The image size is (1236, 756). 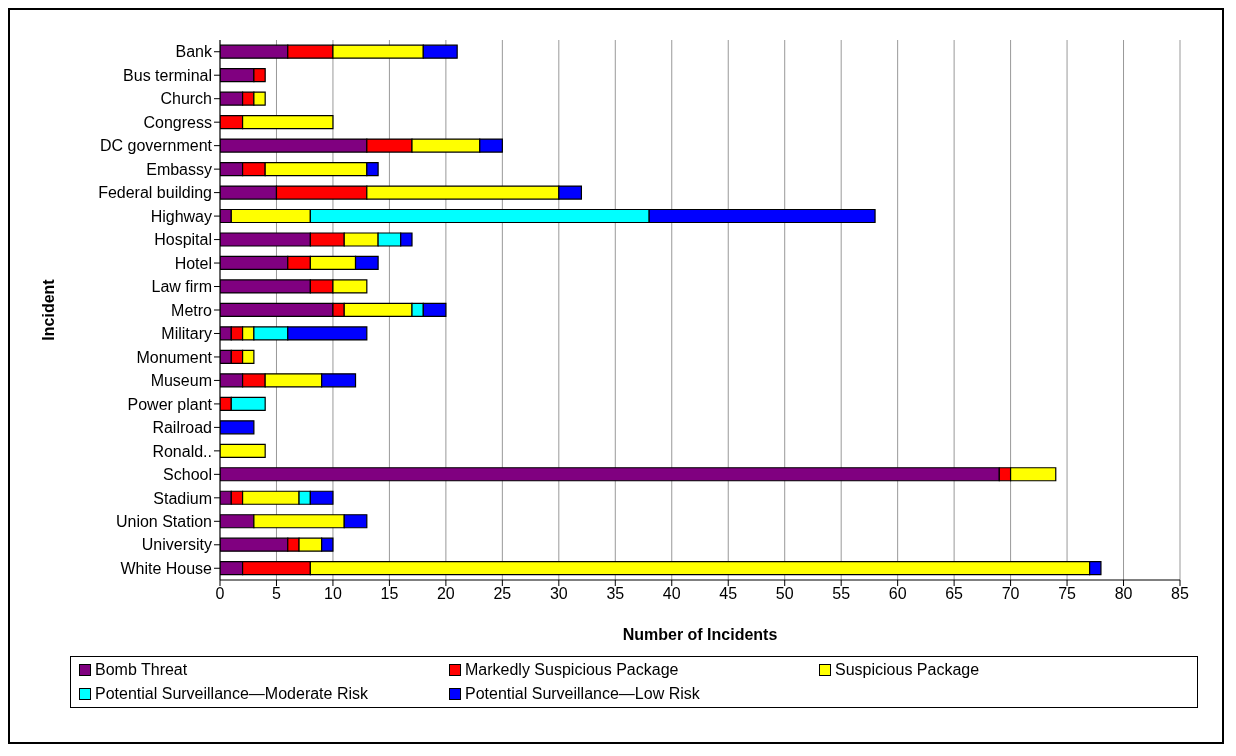 I want to click on y-tick-label: Federal building, so click(x=155, y=193).